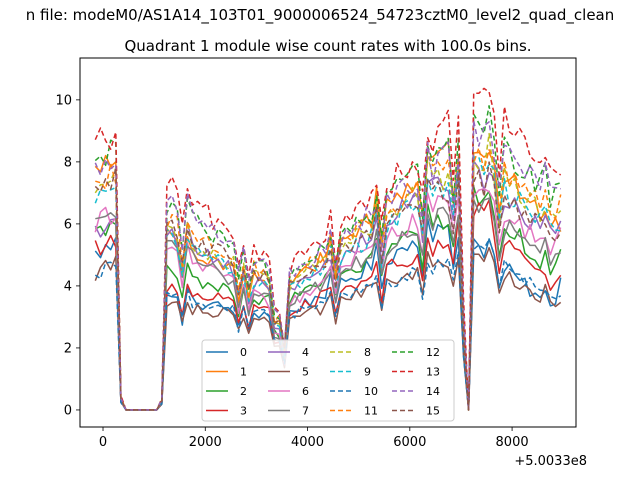 Image resolution: width=640 pixels, height=480 pixels. What do you see at coordinates (243, 372) in the screenshot?
I see `legend-label-1: 1` at bounding box center [243, 372].